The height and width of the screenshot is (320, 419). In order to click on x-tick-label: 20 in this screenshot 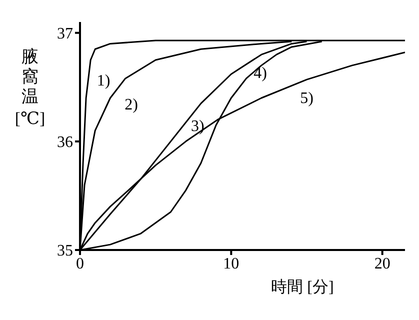, I will do `click(382, 263)`.